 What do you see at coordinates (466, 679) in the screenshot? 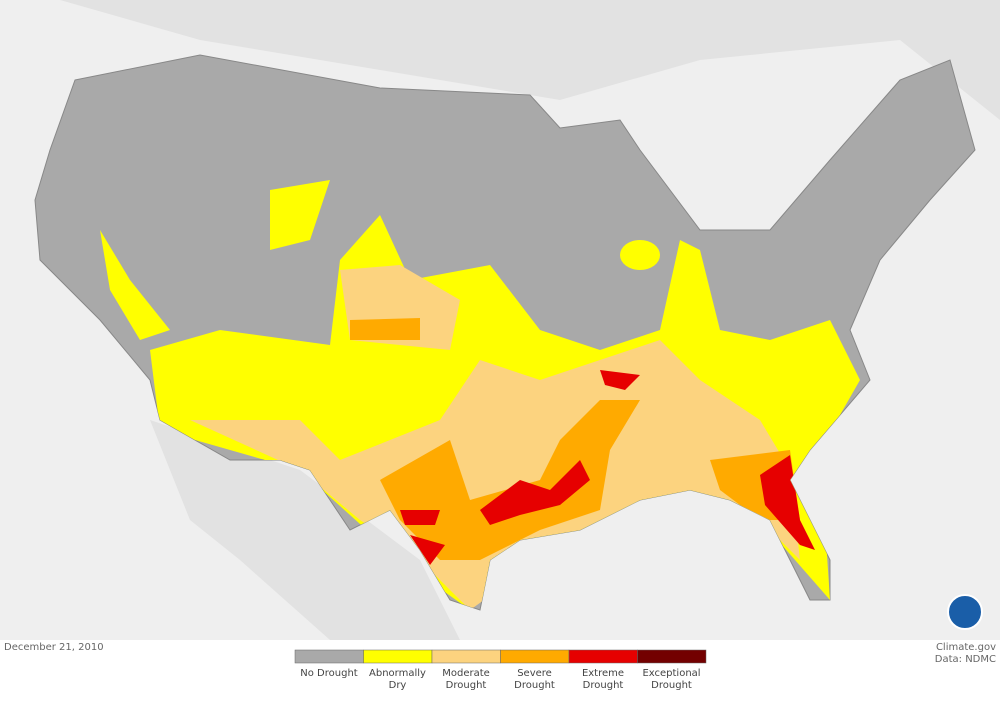
I see `legend-label: Moderate Drought` at bounding box center [466, 679].